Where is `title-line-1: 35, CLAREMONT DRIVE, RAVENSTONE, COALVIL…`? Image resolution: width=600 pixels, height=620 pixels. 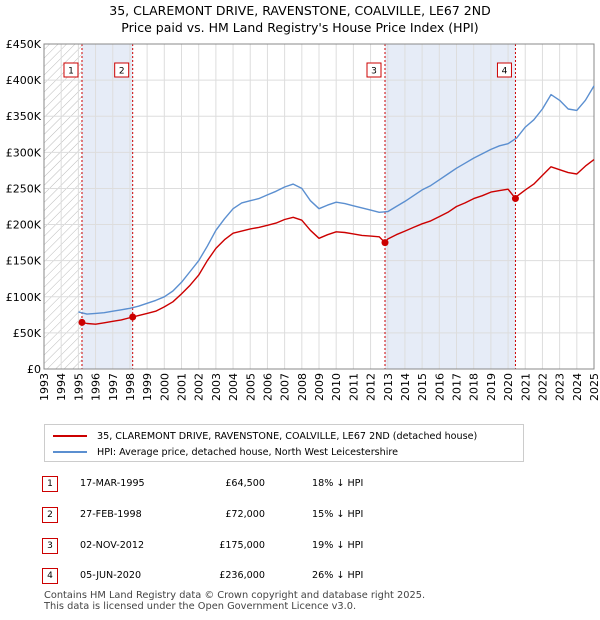 title-line-1: 35, CLAREMONT DRIVE, RAVENSTONE, COALVIL… is located at coordinates (300, 10).